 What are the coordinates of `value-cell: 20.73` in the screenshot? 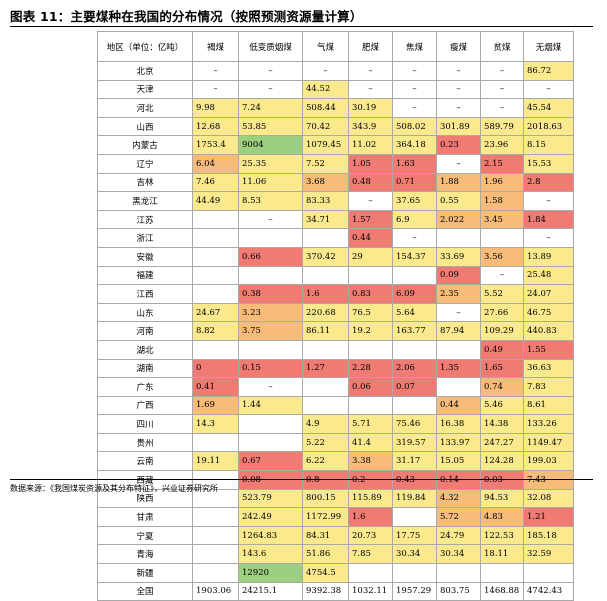 It's located at (370, 535).